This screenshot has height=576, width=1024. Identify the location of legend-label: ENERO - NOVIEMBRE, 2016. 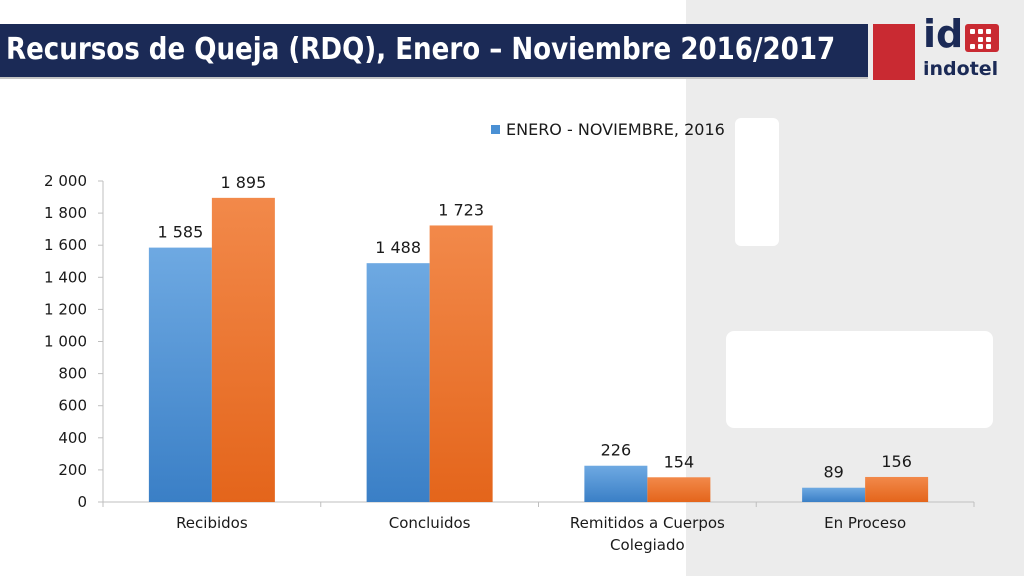
(615, 129).